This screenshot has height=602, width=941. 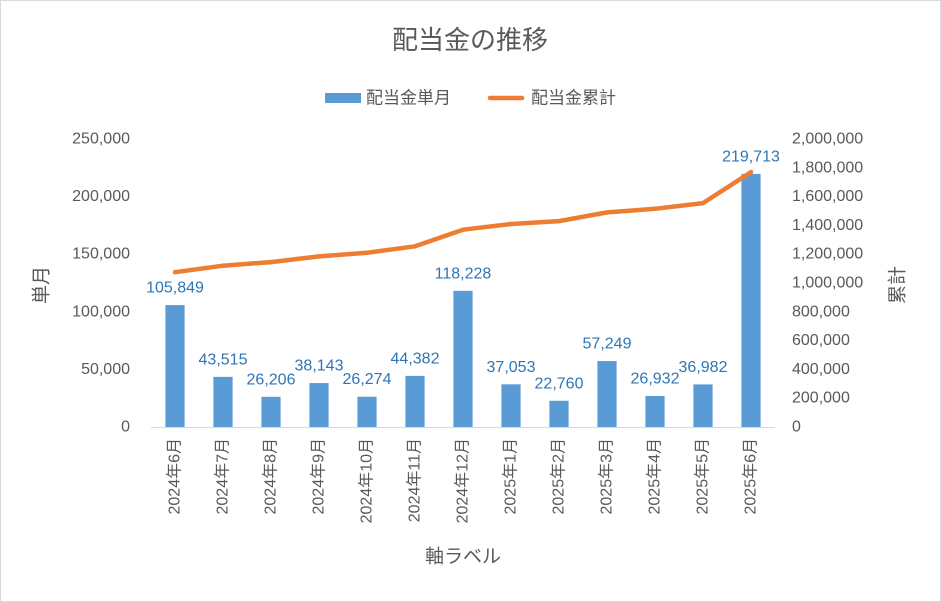 What do you see at coordinates (607, 344) in the screenshot?
I see `bar-data-label: 57,249` at bounding box center [607, 344].